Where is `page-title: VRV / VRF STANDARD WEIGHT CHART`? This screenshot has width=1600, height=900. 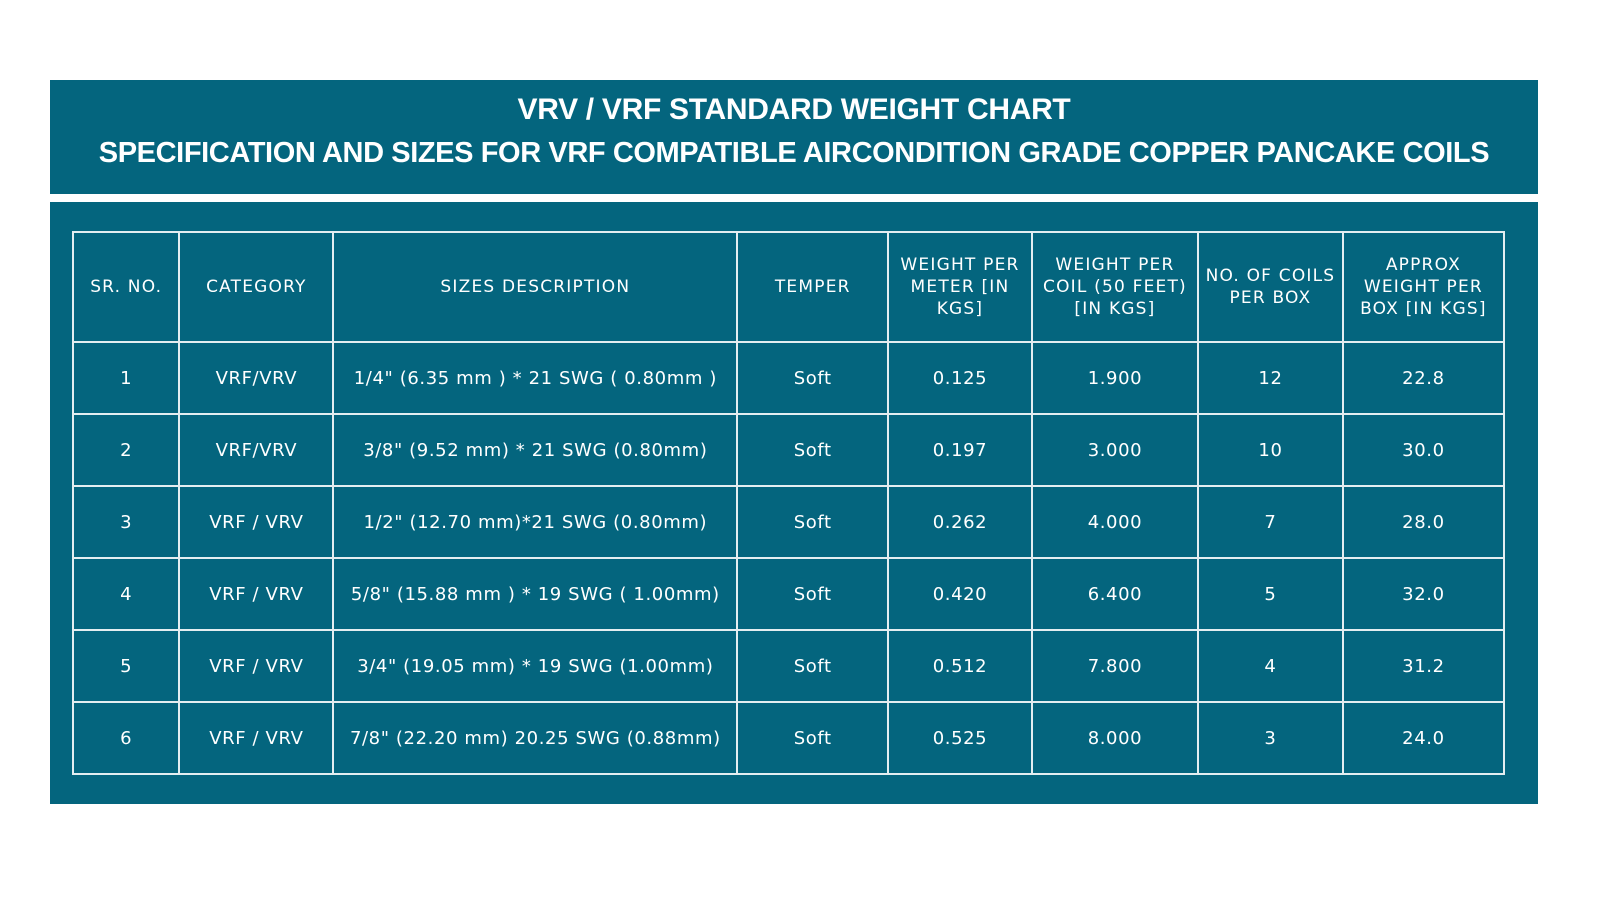 page-title: VRV / VRF STANDARD WEIGHT CHART is located at coordinates (794, 109).